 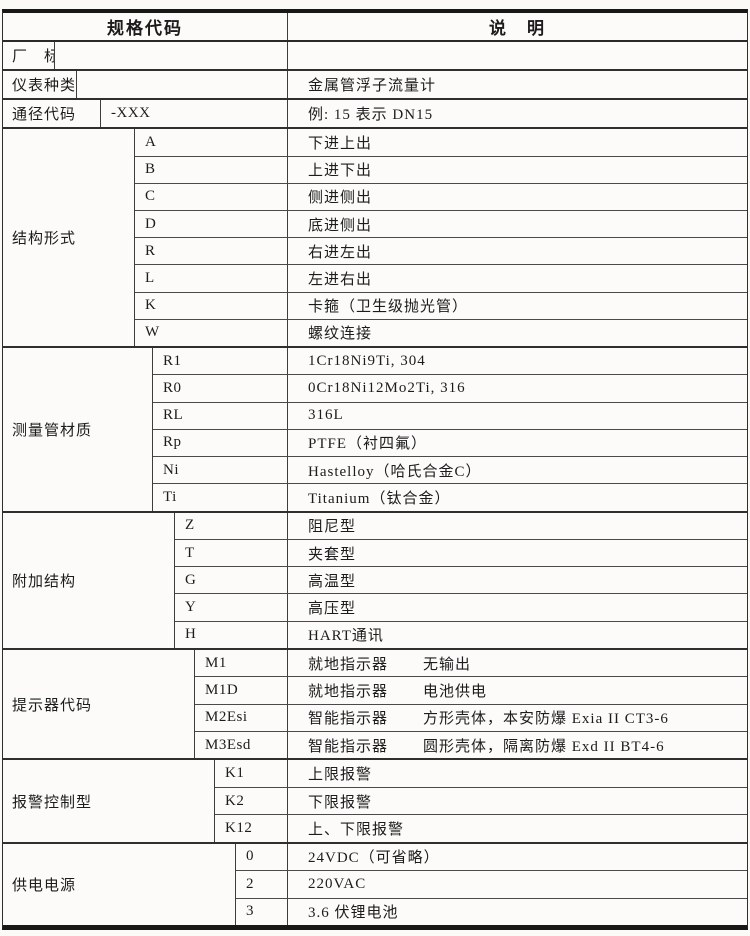 What do you see at coordinates (262, 857) in the screenshot?
I see `code-cell: 0` at bounding box center [262, 857].